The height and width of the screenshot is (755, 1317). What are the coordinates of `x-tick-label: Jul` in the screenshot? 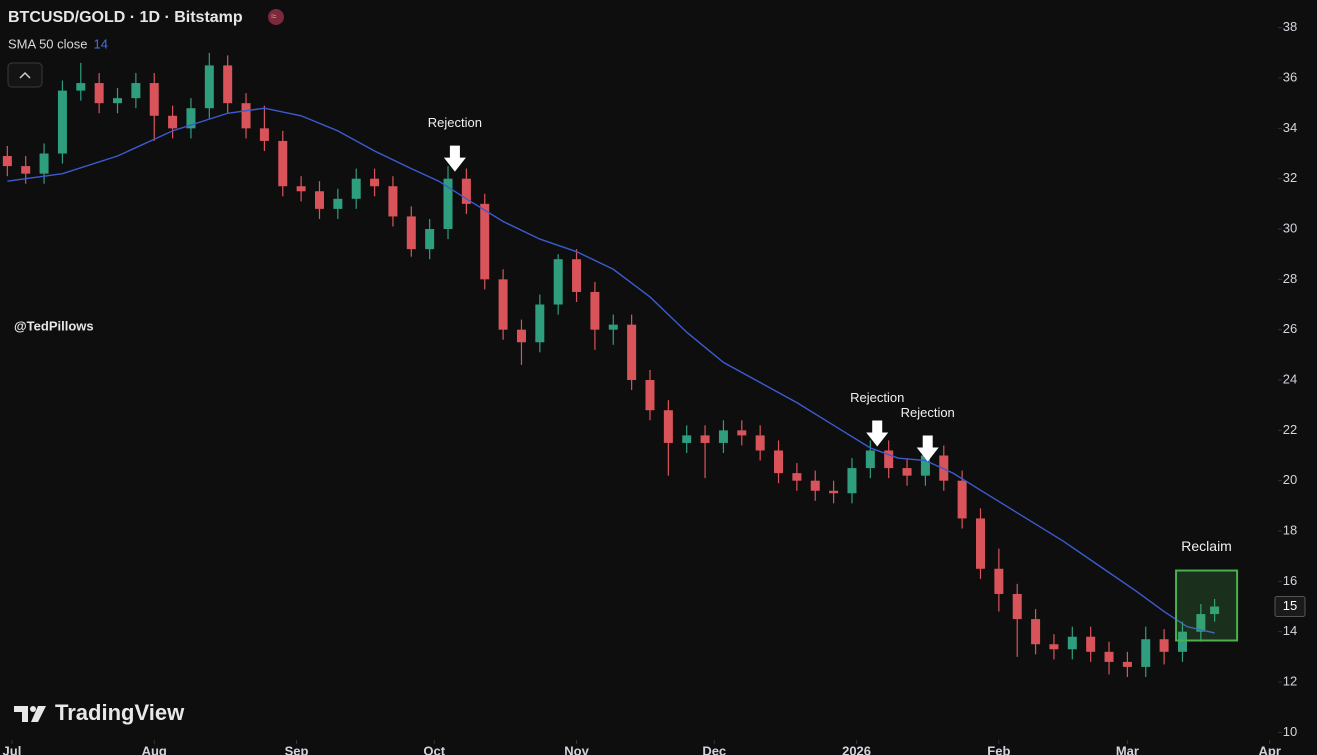 It's located at (12, 749).